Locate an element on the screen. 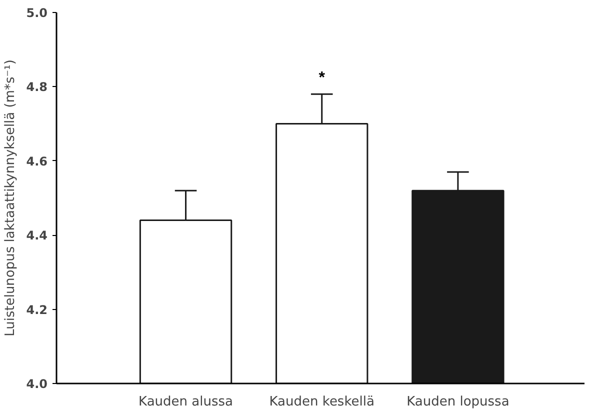  y-tick-label: 4.8 is located at coordinates (37, 87).